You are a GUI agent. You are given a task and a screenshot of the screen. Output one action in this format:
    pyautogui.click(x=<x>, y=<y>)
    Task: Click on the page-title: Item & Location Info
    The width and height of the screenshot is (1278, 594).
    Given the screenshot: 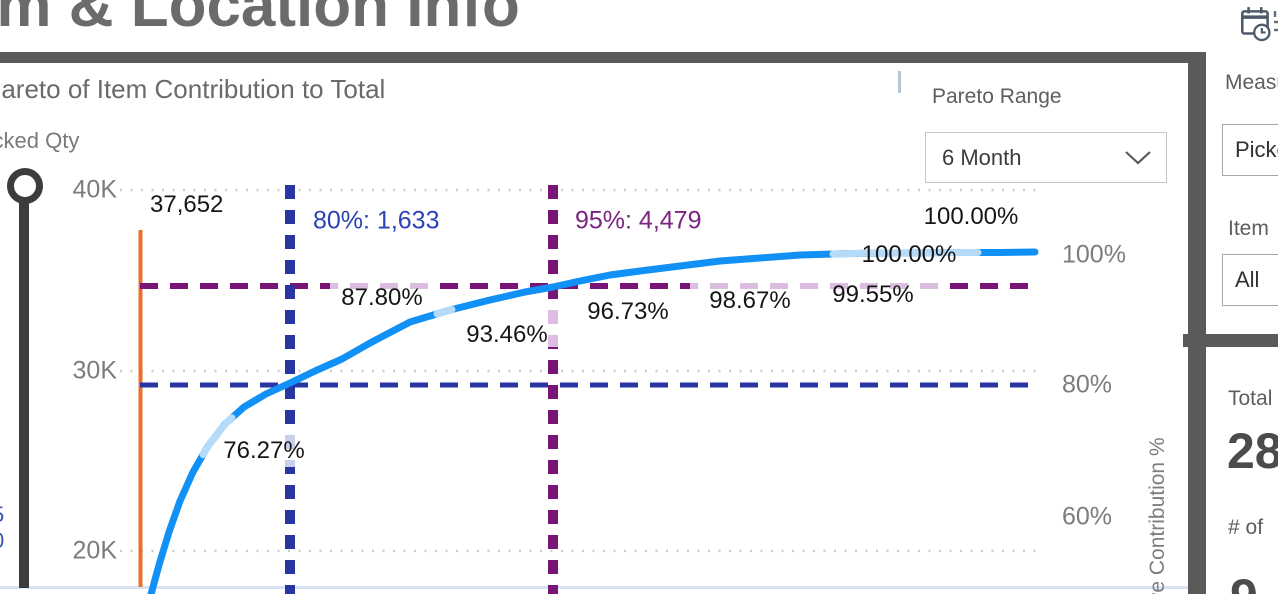 What is the action you would take?
    pyautogui.click(x=260, y=20)
    